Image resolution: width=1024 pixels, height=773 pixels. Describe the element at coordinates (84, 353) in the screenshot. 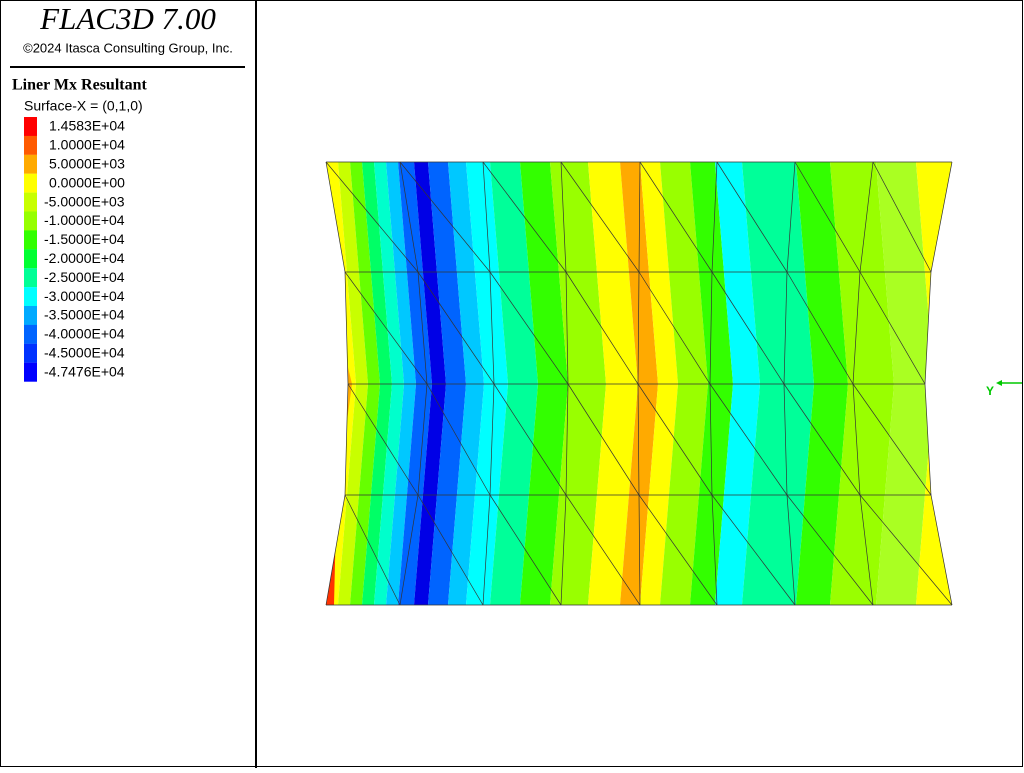

I see `legend-label: -4.5000E+04` at that location.